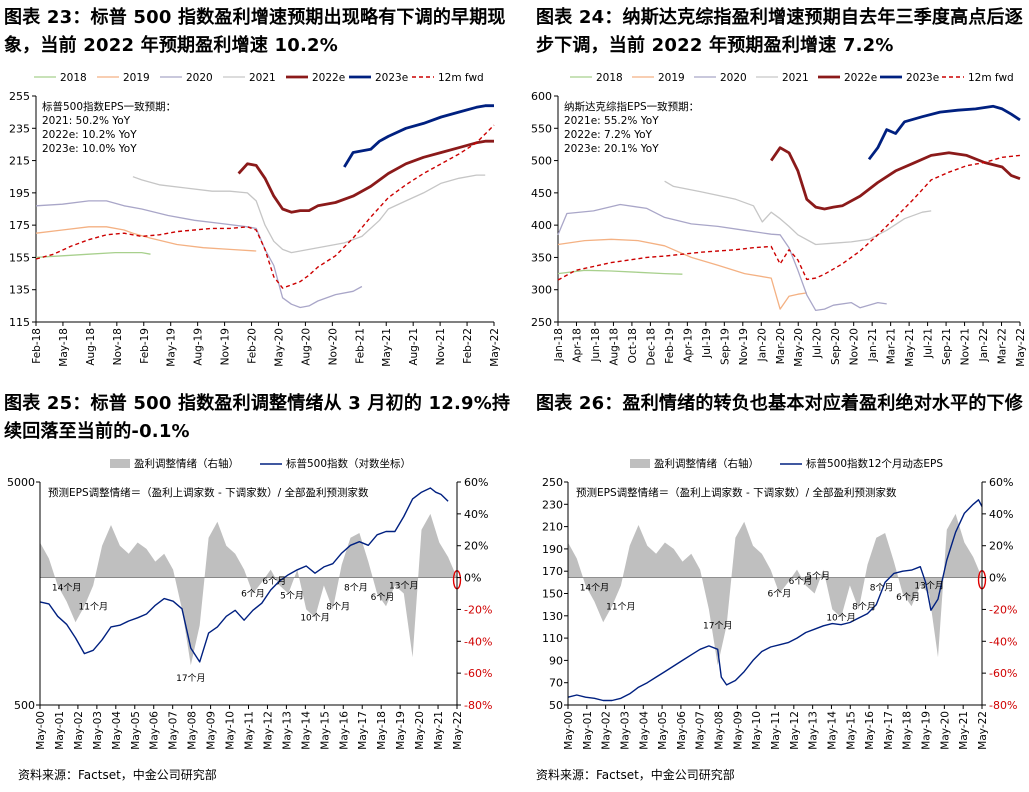 This screenshot has height=792, width=1029. I want to click on duration-label: 11个月, so click(620, 606).